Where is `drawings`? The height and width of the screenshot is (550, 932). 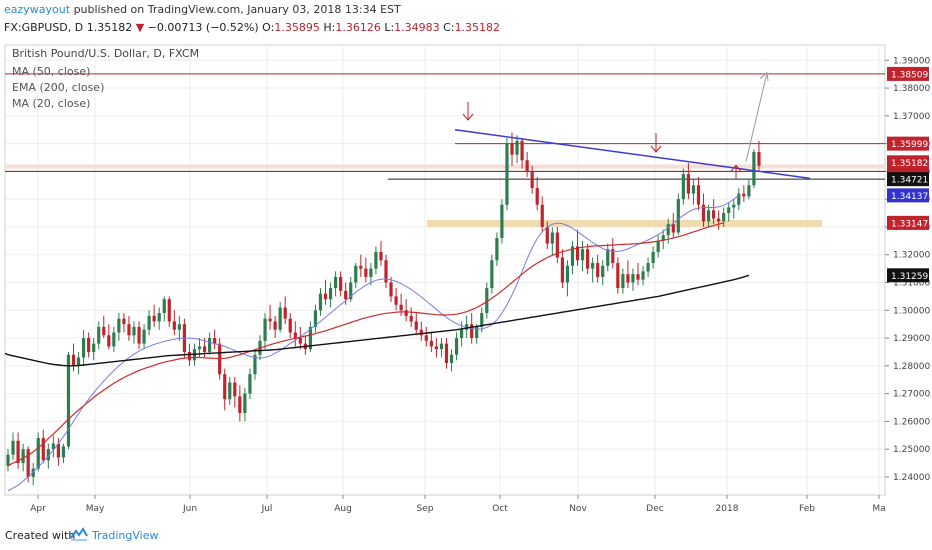 drawings is located at coordinates (632, 125).